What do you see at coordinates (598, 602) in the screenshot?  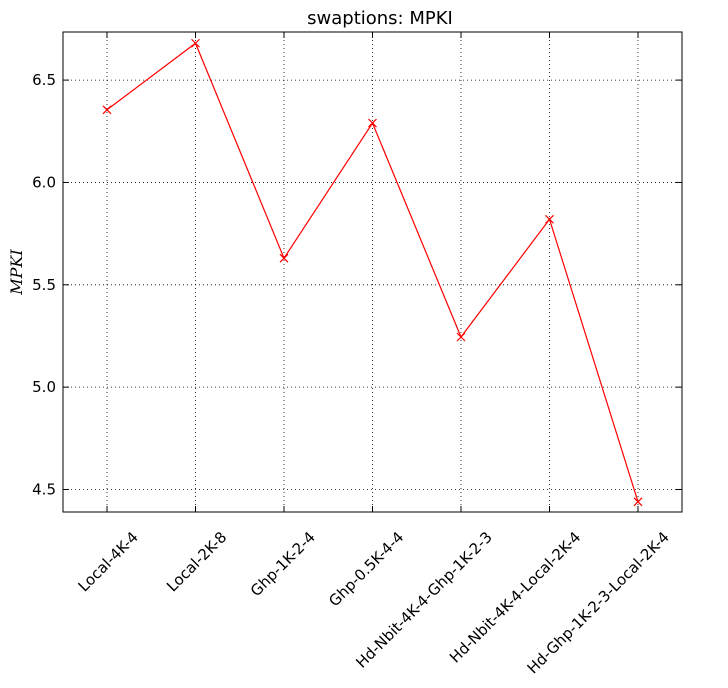 I see `x-tick-label: Hd-Ghp-1K-2-3-Local-2K-4` at bounding box center [598, 602].